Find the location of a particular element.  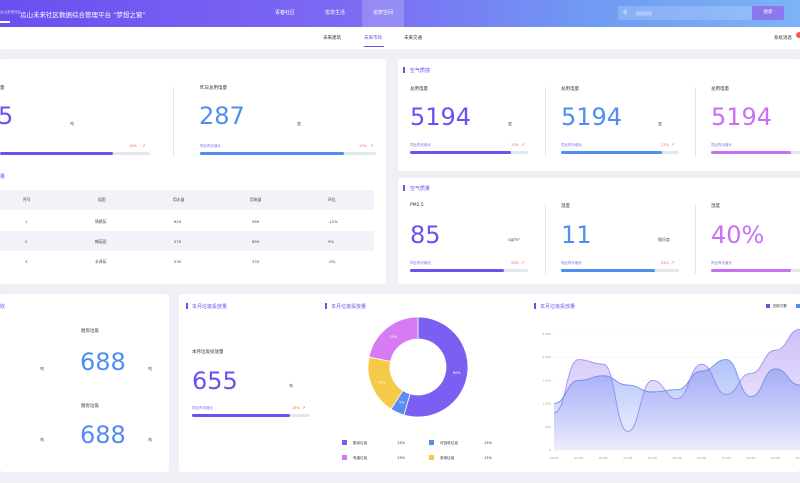

donut-data-label: 5% is located at coordinates (402, 403).